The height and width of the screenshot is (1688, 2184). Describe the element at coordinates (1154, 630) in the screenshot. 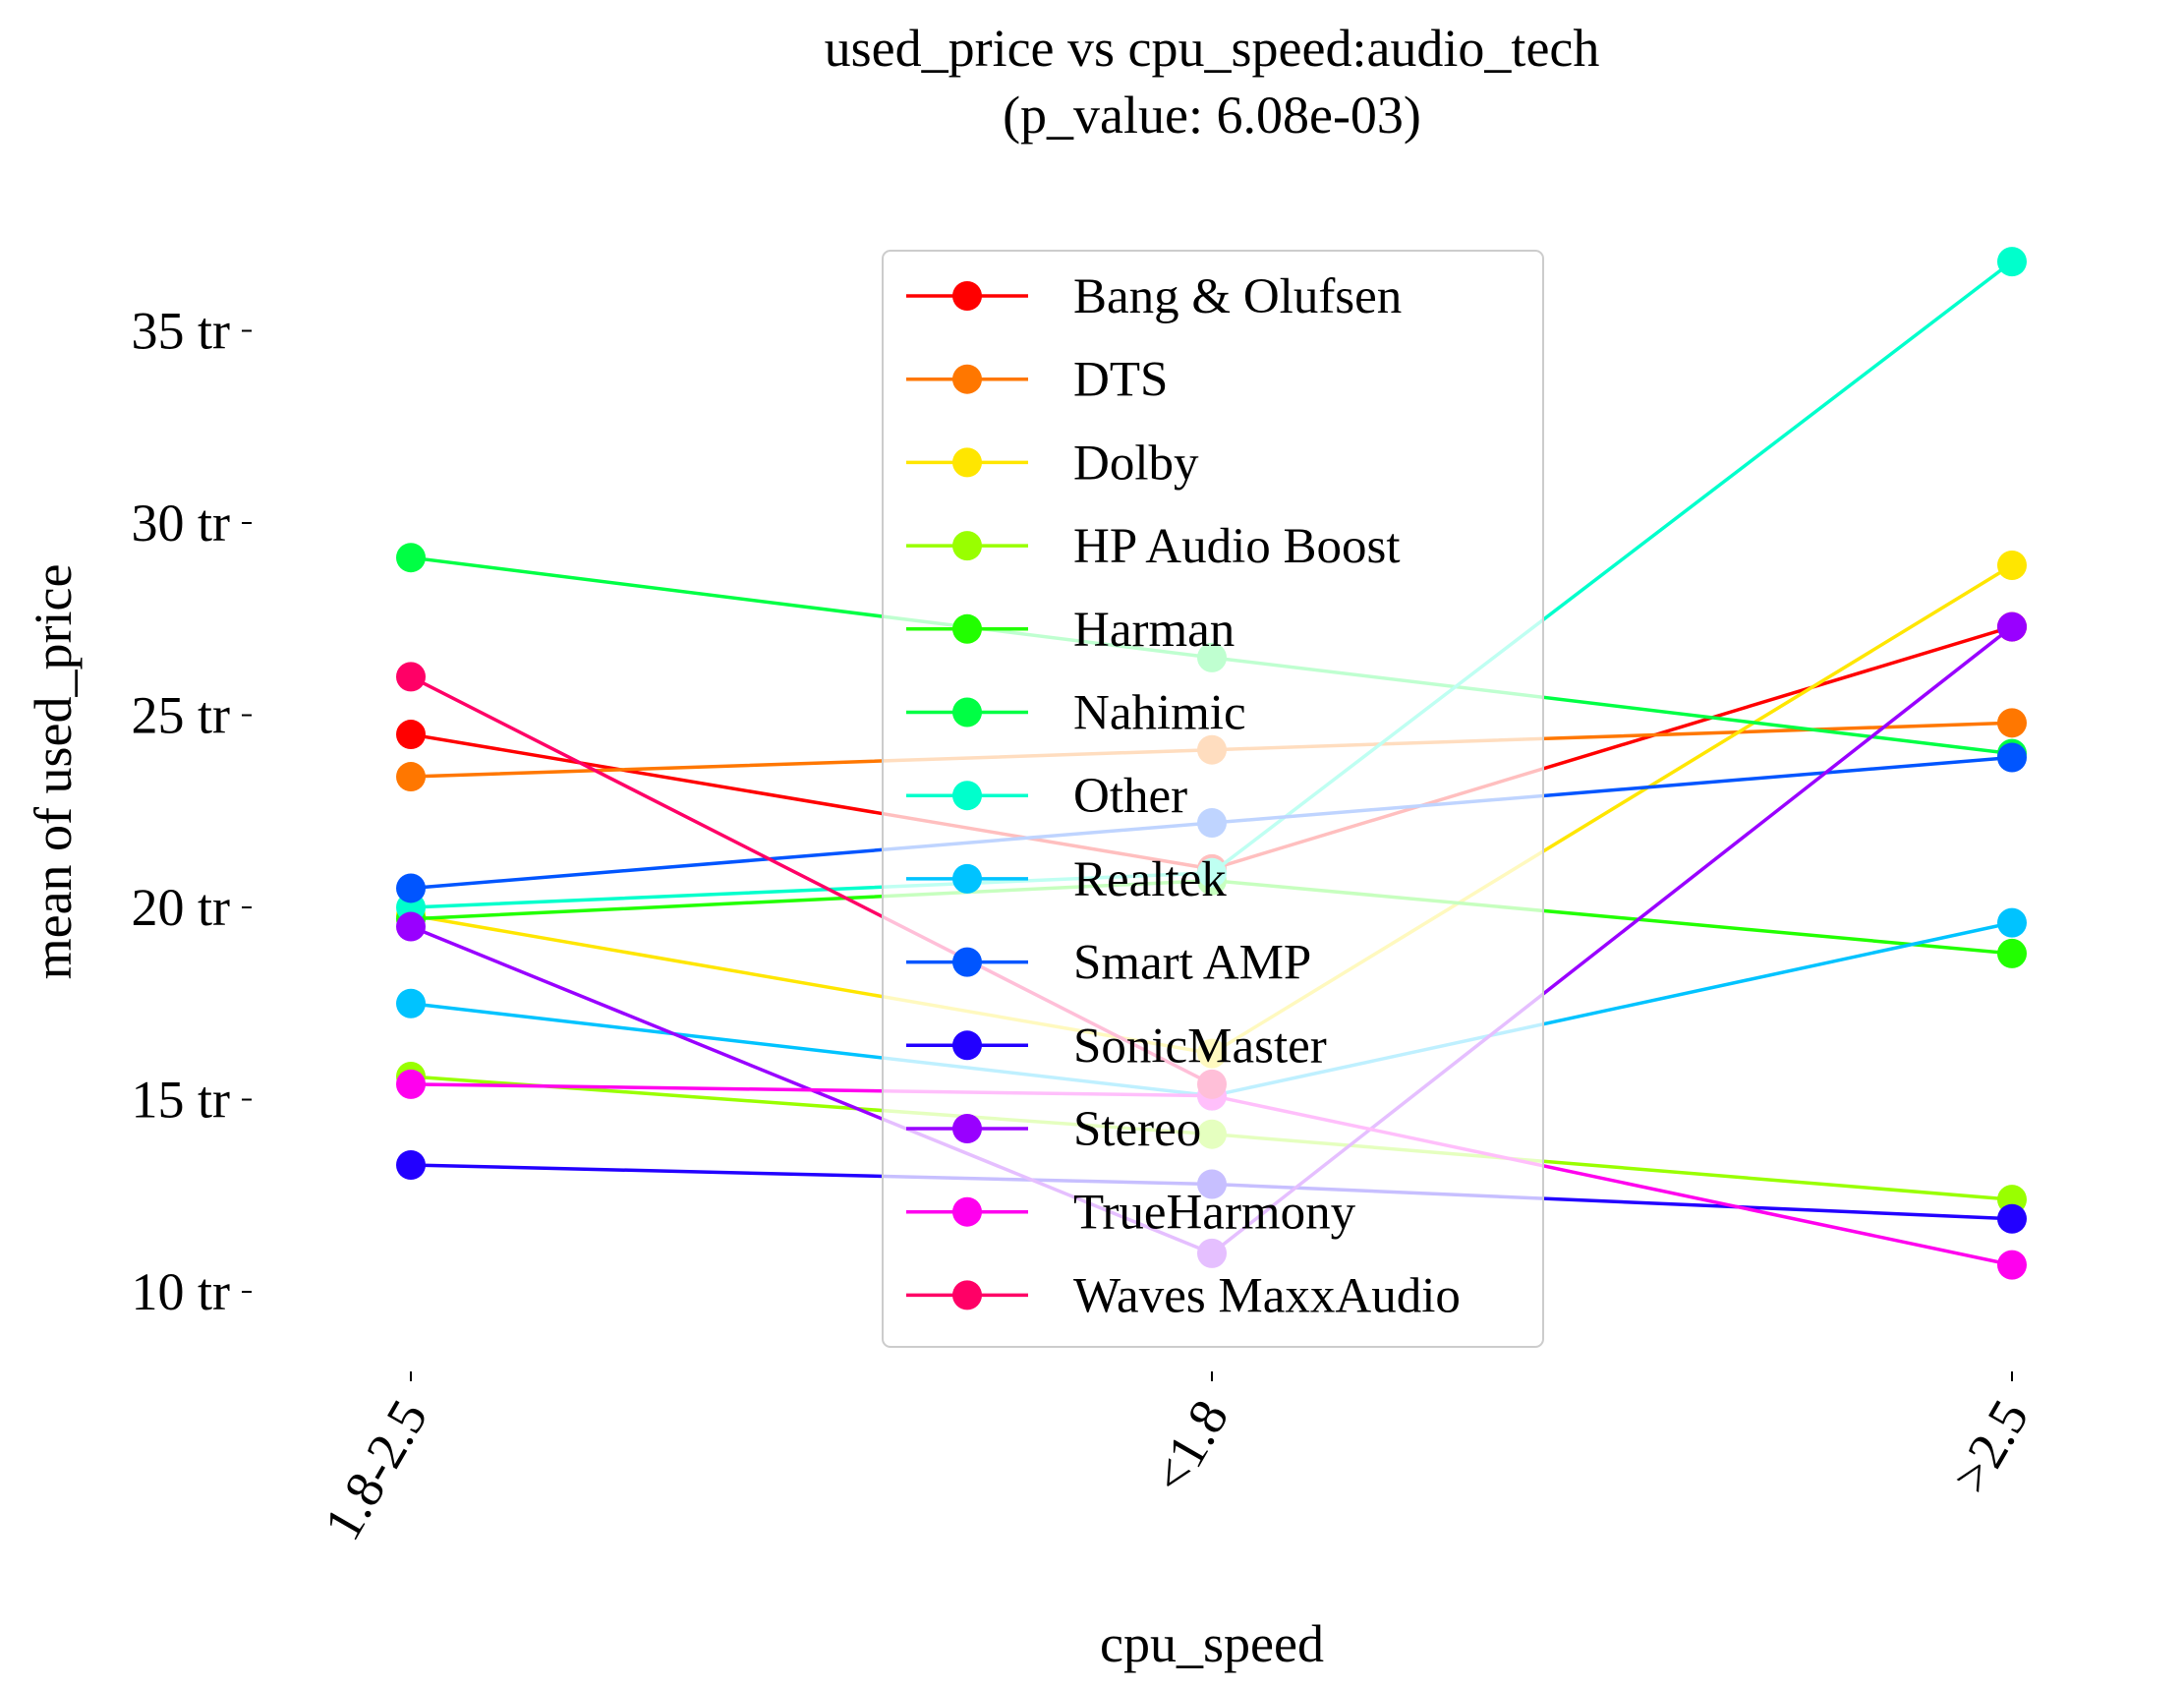

I see `legend-label: Harman` at that location.